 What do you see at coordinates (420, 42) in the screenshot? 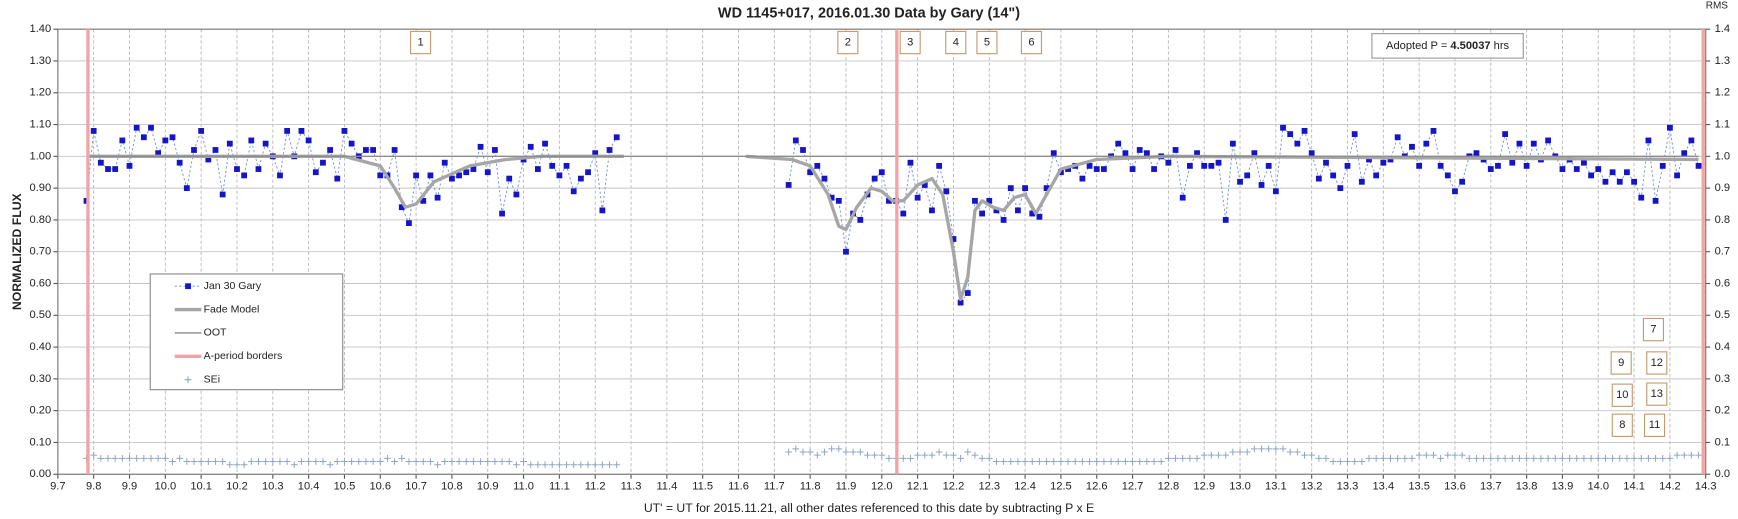
I see `annotation-label: 1` at bounding box center [420, 42].